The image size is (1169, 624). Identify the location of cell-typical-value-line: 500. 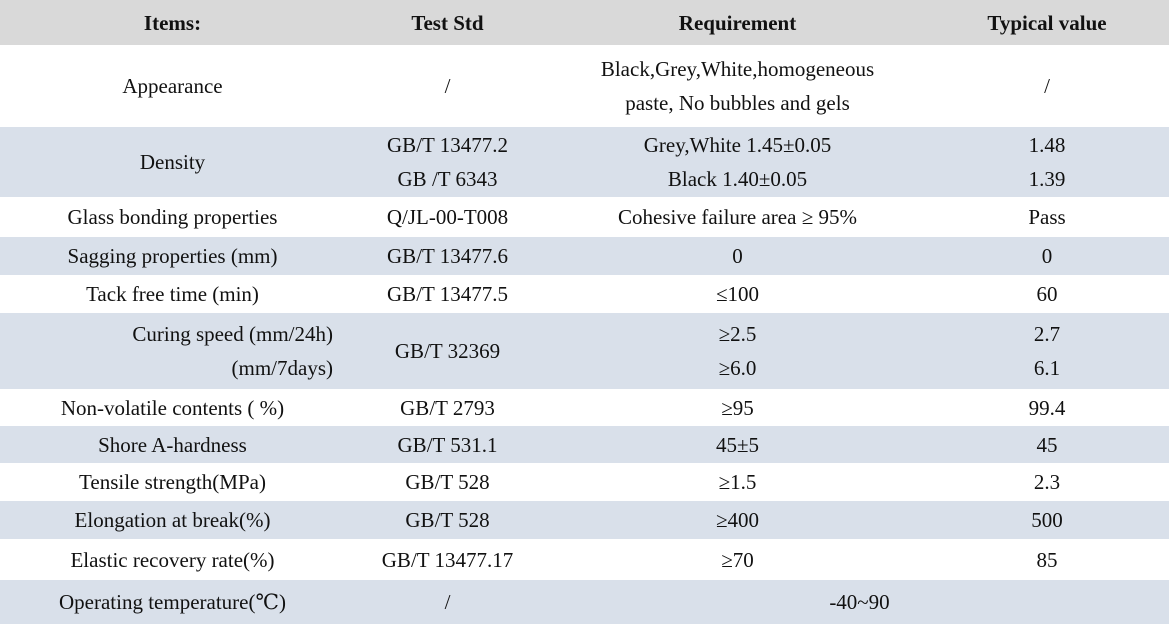
(1047, 520).